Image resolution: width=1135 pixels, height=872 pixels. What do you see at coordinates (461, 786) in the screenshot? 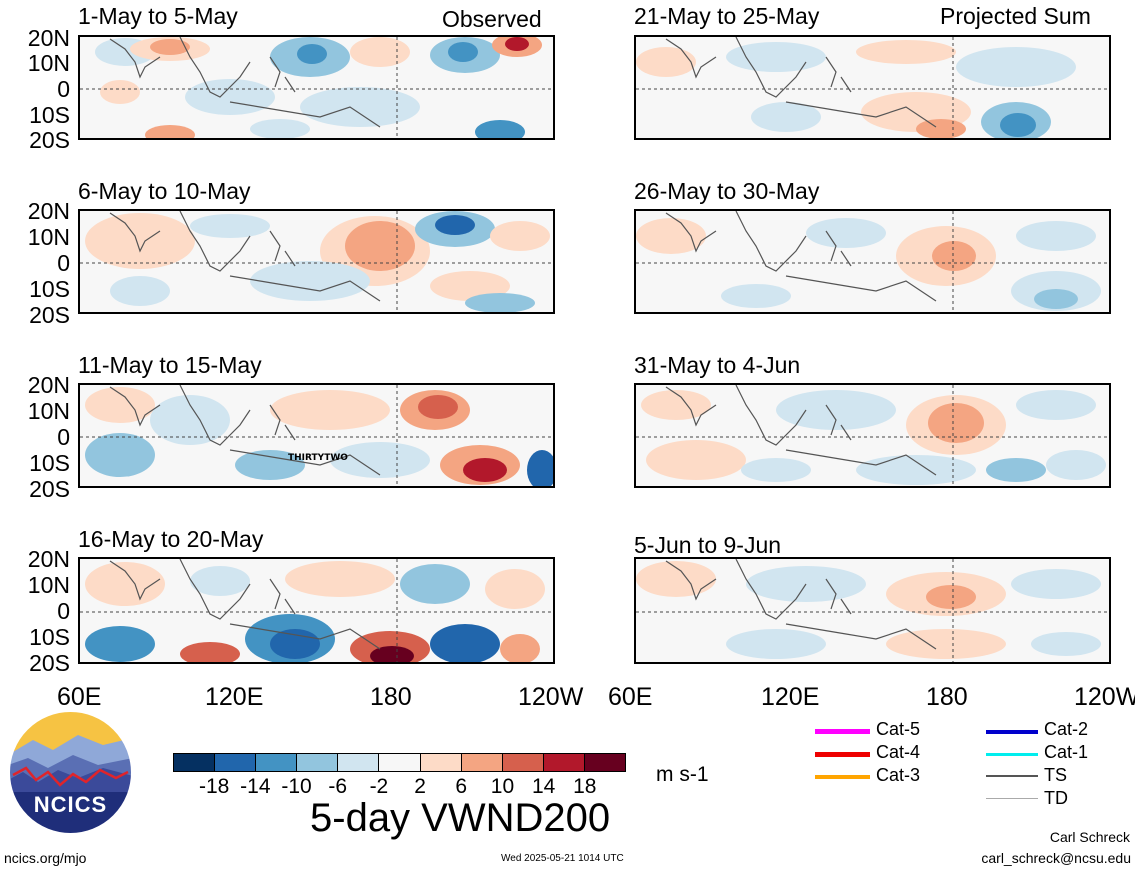
I see `colorbar-tick-label: 6` at bounding box center [461, 786].